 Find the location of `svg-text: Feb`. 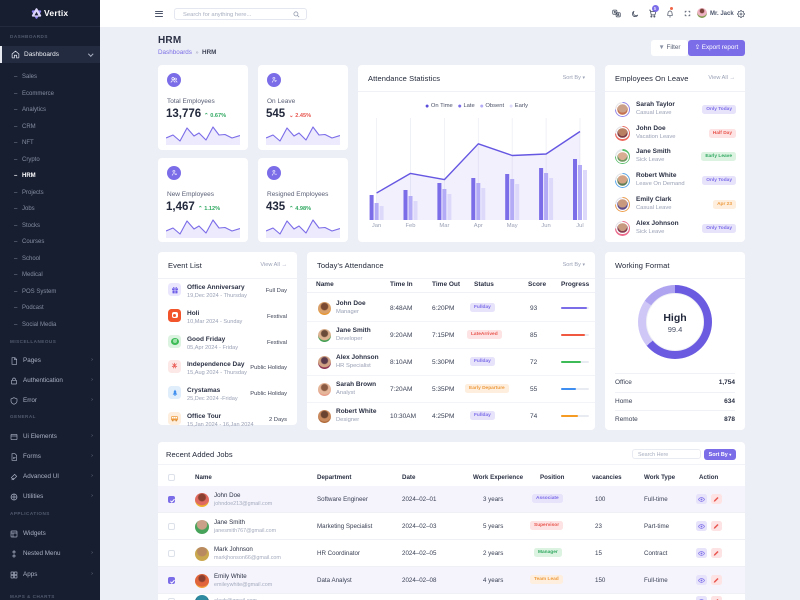

svg-text: Feb is located at coordinates (411, 226).